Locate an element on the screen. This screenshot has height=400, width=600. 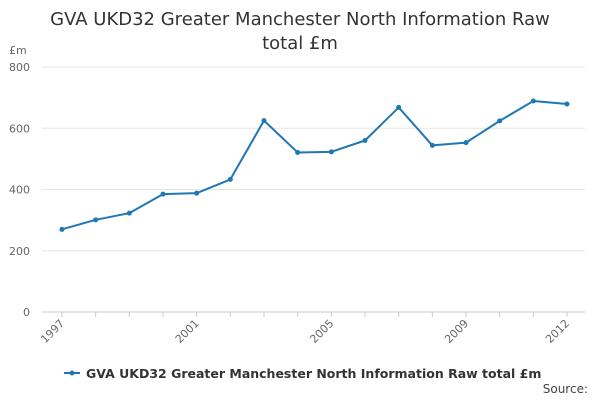
y-tick-label: 600 is located at coordinates (19, 128).